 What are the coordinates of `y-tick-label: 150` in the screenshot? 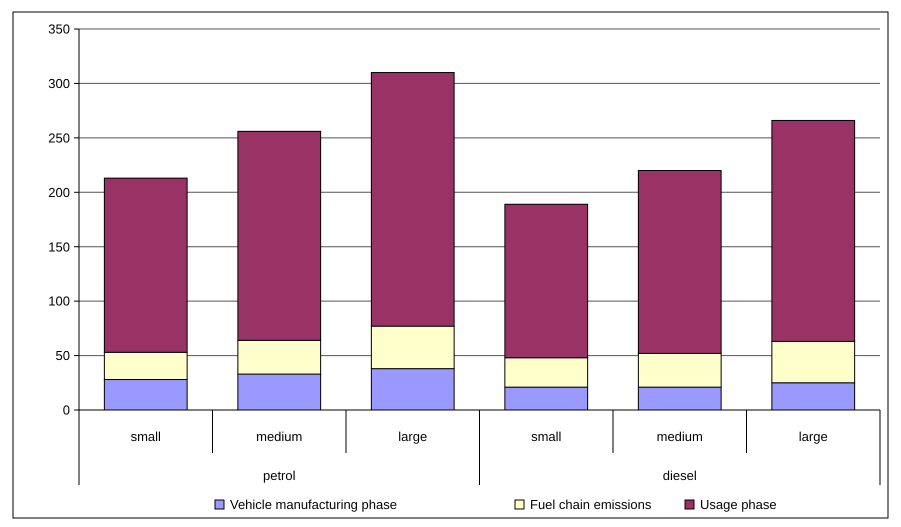 It's located at (59, 246).